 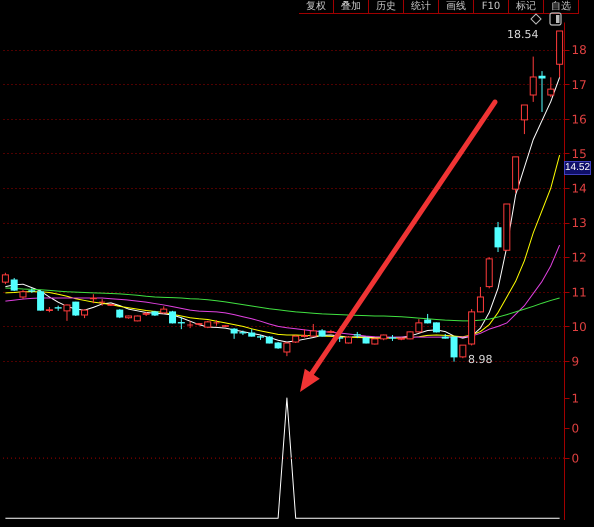 I want to click on y-tick-label: 10, so click(x=579, y=327).